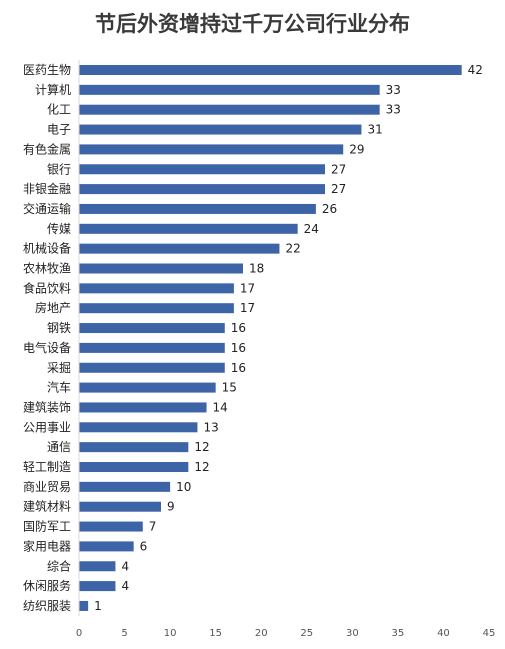  What do you see at coordinates (352, 633) in the screenshot?
I see `x-tick-label: 30` at bounding box center [352, 633].